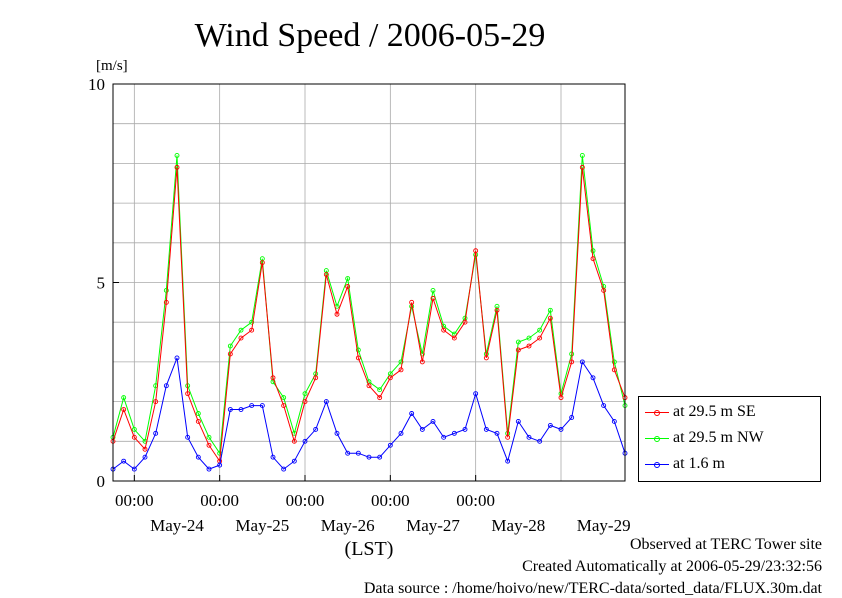  Describe the element at coordinates (518, 525) in the screenshot. I see `x-tick-date-label: May-28` at that location.